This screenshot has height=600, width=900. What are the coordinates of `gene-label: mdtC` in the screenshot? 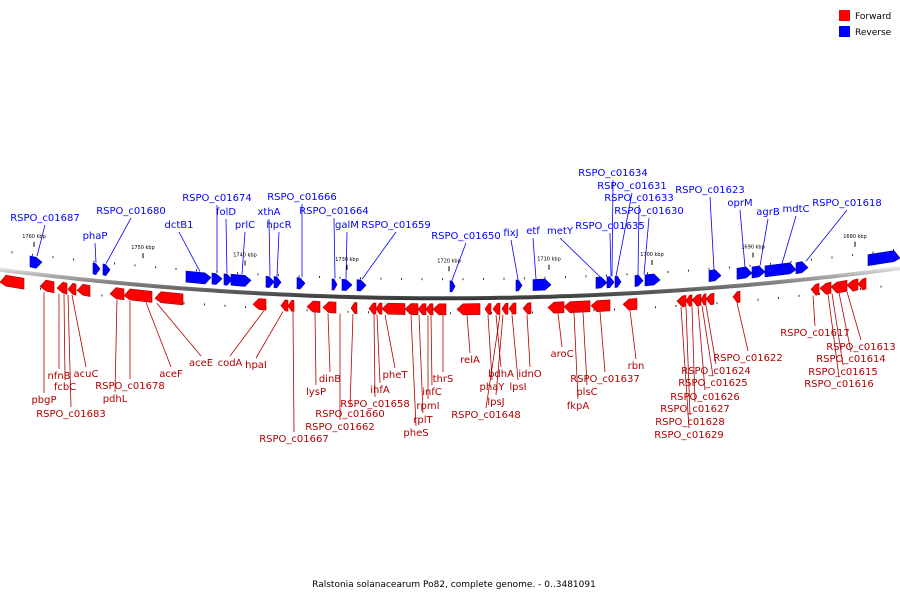 It's located at (796, 209).